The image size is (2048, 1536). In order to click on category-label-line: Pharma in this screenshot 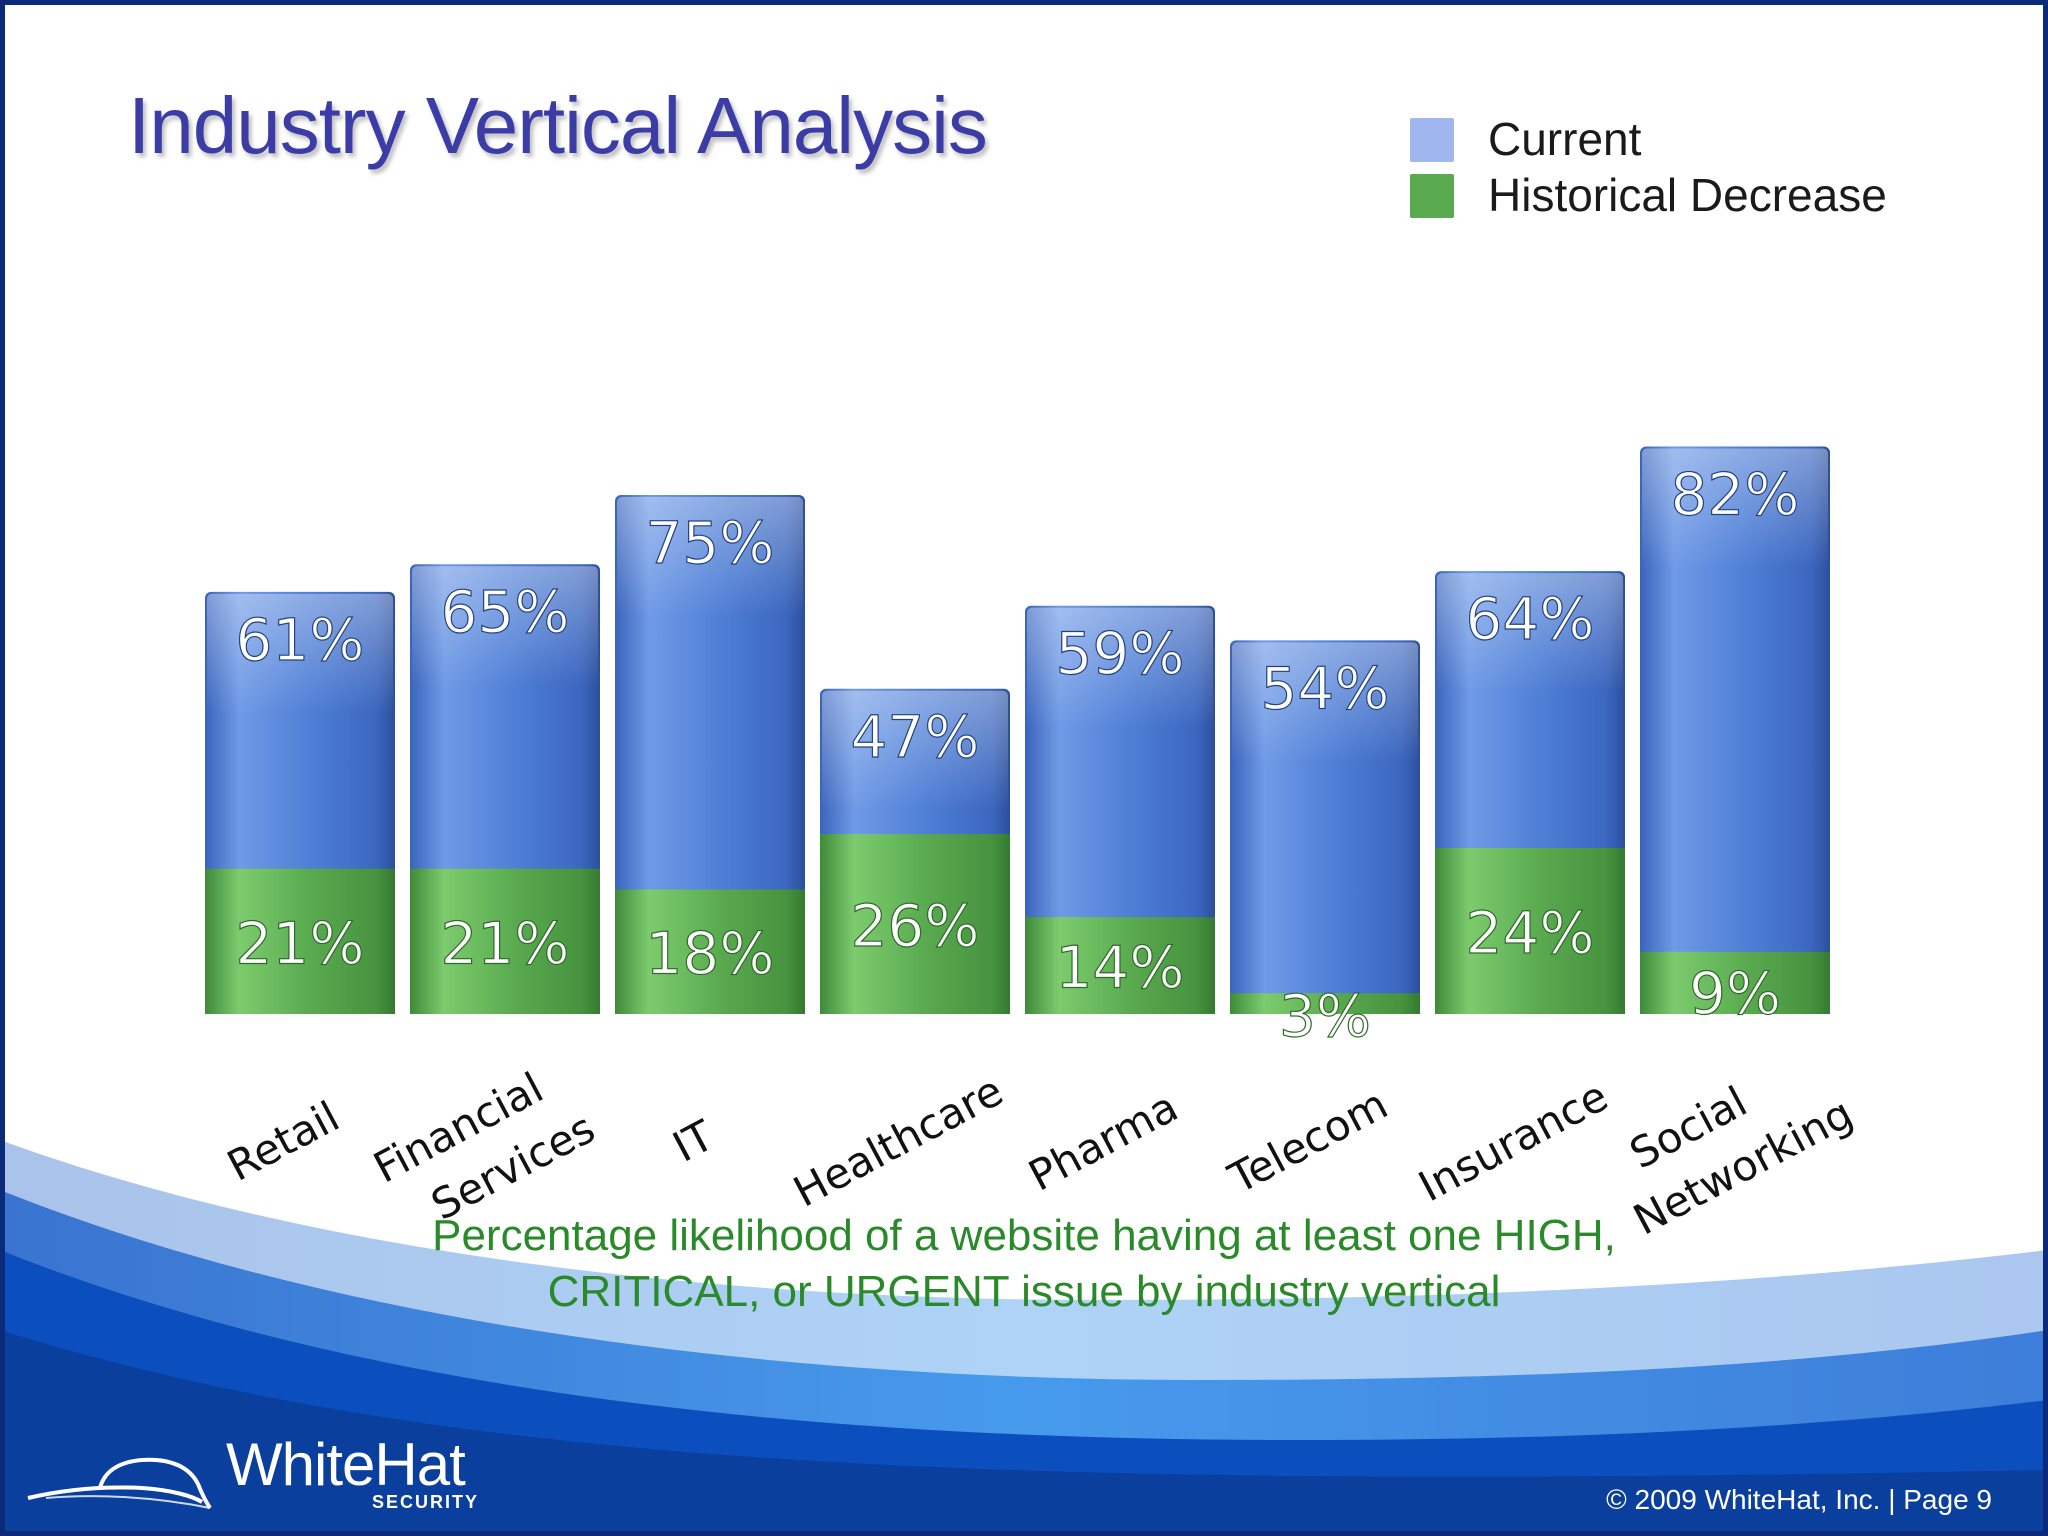, I will do `click(1103, 1141)`.